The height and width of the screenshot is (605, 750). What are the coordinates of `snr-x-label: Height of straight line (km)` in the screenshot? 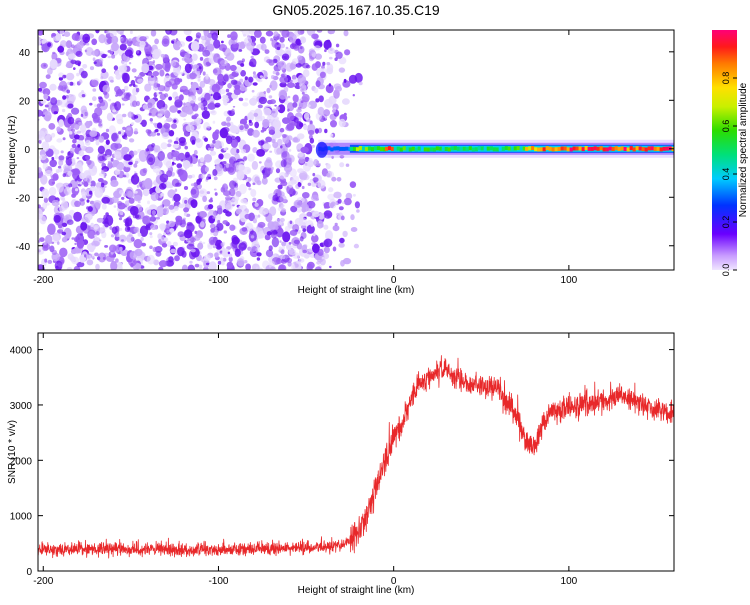 It's located at (356, 590).